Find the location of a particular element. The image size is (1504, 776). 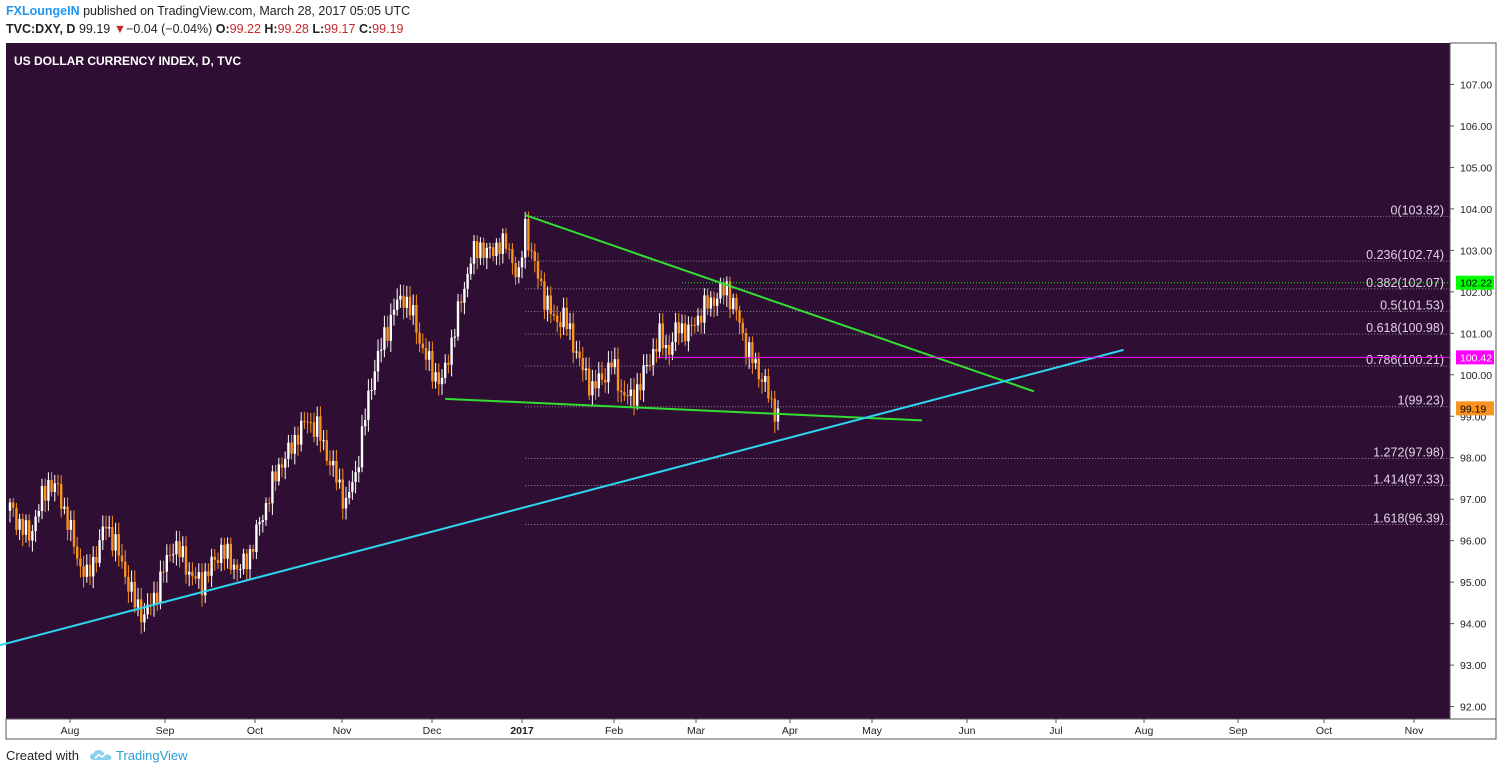

time-tick-label: Feb is located at coordinates (614, 731).